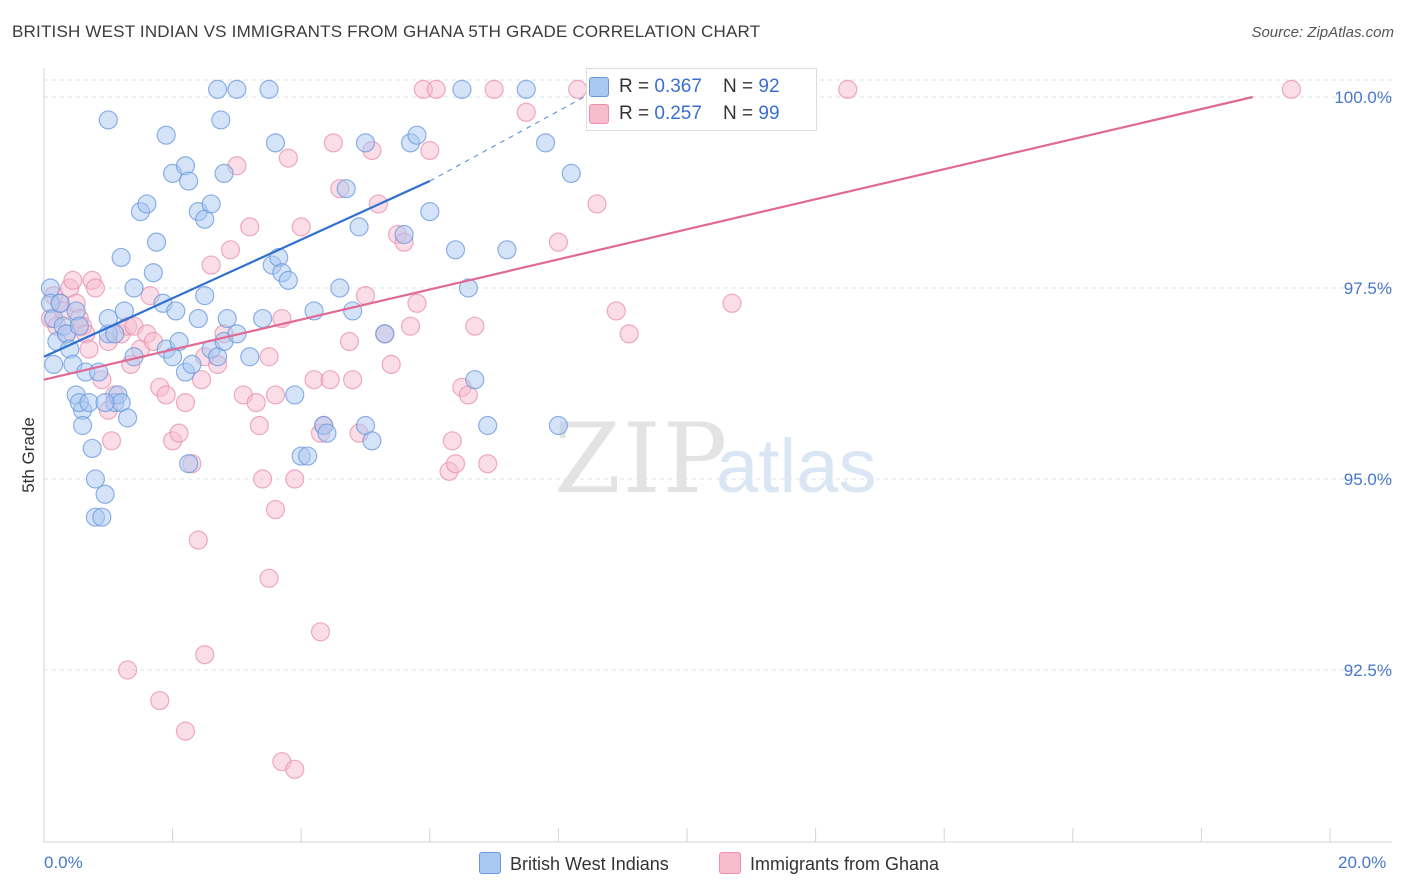 The image size is (1406, 892). I want to click on chart-source: Source: ZipAtlas.com, so click(1322, 32).